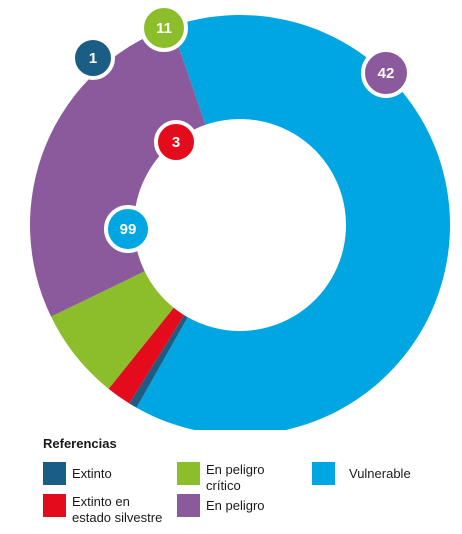  What do you see at coordinates (92, 473) in the screenshot?
I see `legend-label-extinto: Extinto` at bounding box center [92, 473].